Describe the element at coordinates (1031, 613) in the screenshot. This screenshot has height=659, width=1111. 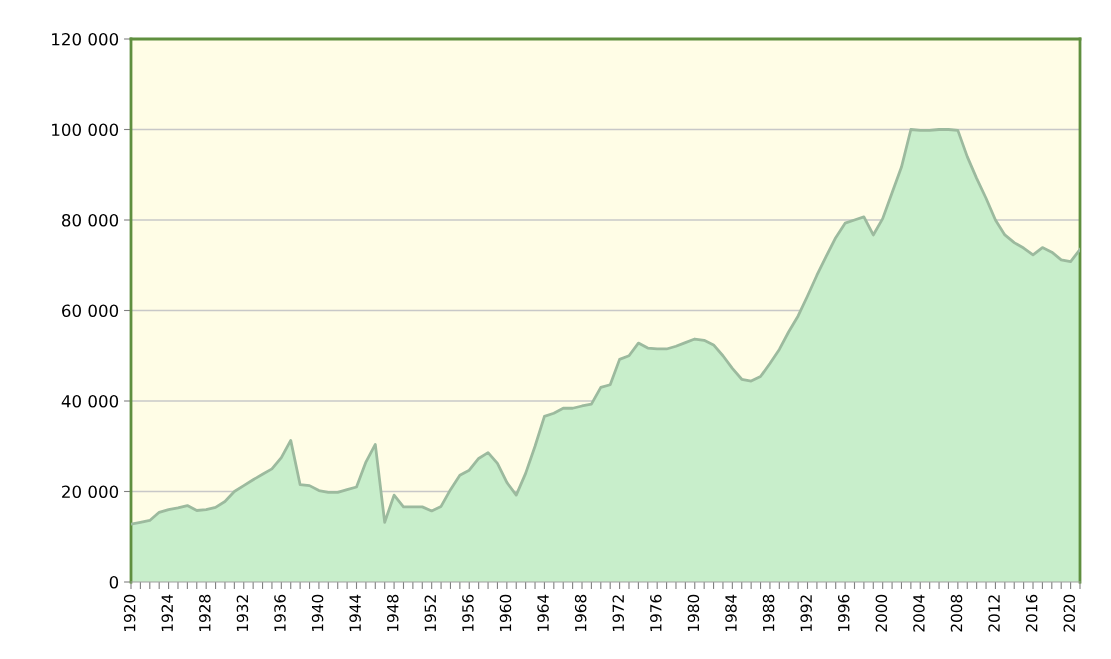
I see `x-tick-label: 2016` at that location.